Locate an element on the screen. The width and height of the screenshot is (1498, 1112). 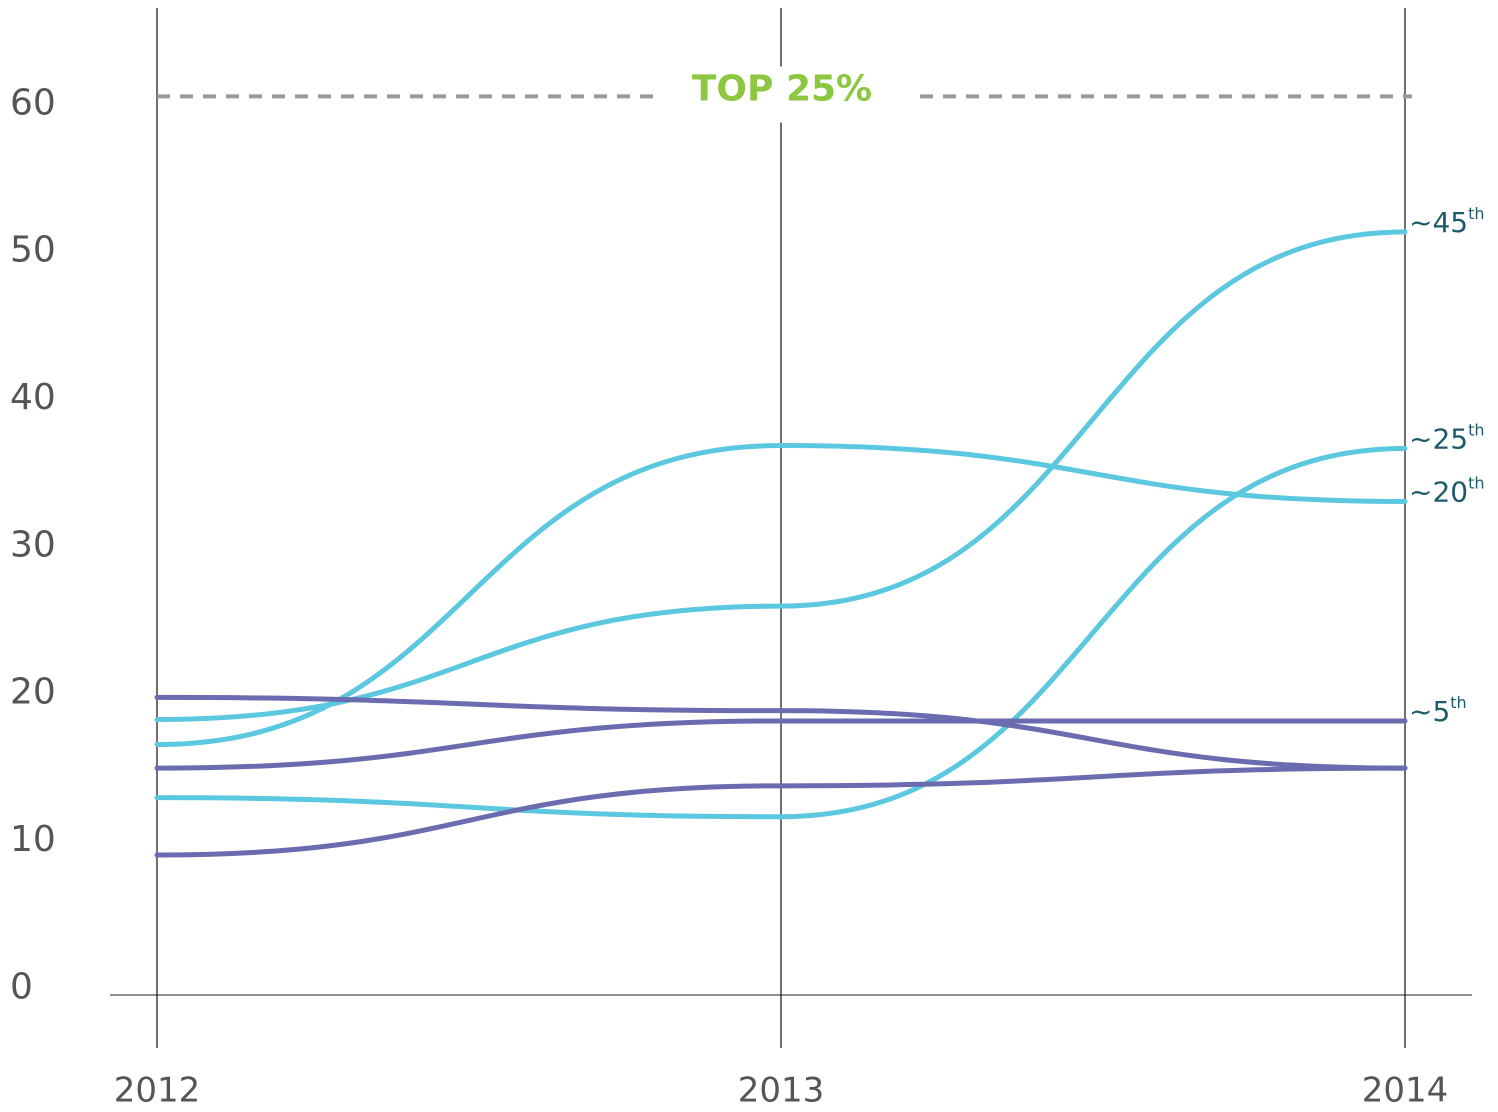
series-label: ~25th is located at coordinates (1447, 438).